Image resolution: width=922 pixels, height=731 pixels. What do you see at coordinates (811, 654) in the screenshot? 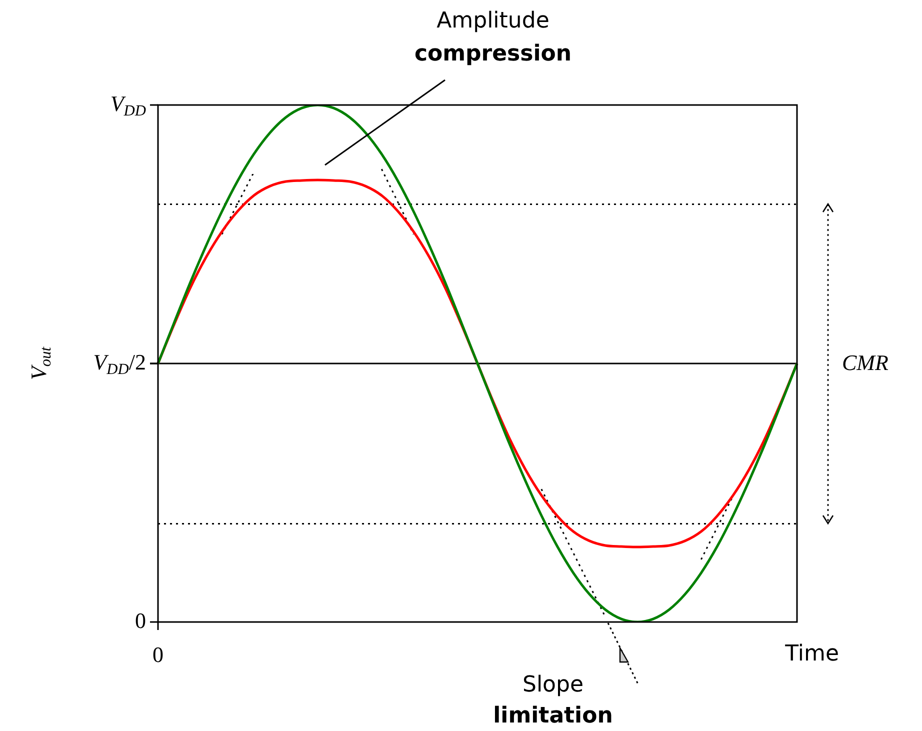
I see `x-axis-title: Time` at bounding box center [811, 654].